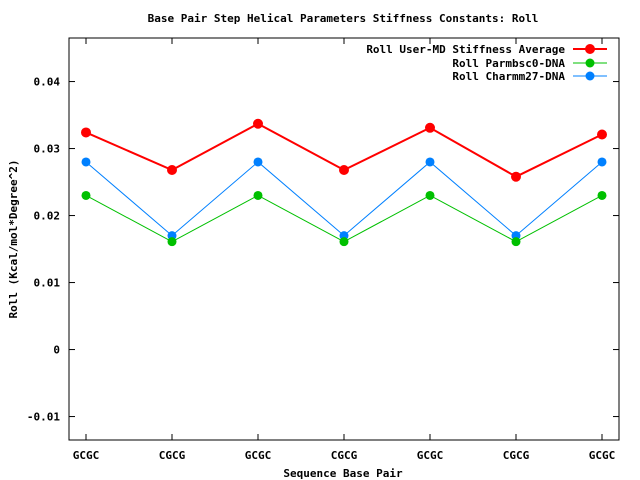 The width and height of the screenshot is (640, 480). What do you see at coordinates (47, 82) in the screenshot?
I see `y-tick-label: 0.04` at bounding box center [47, 82].